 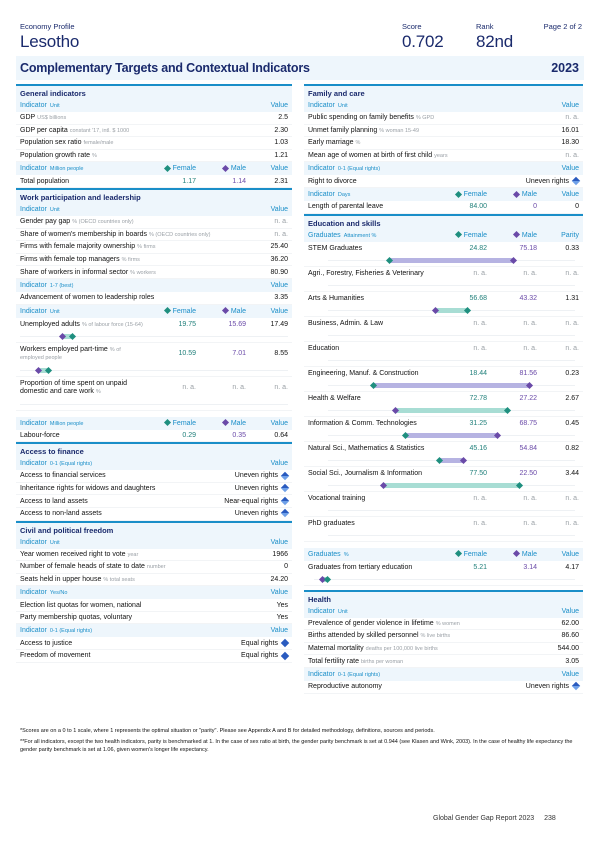 What do you see at coordinates (443, 207) in the screenshot?
I see `table-row: Length of parental leave 84.00 0 0` at bounding box center [443, 207].